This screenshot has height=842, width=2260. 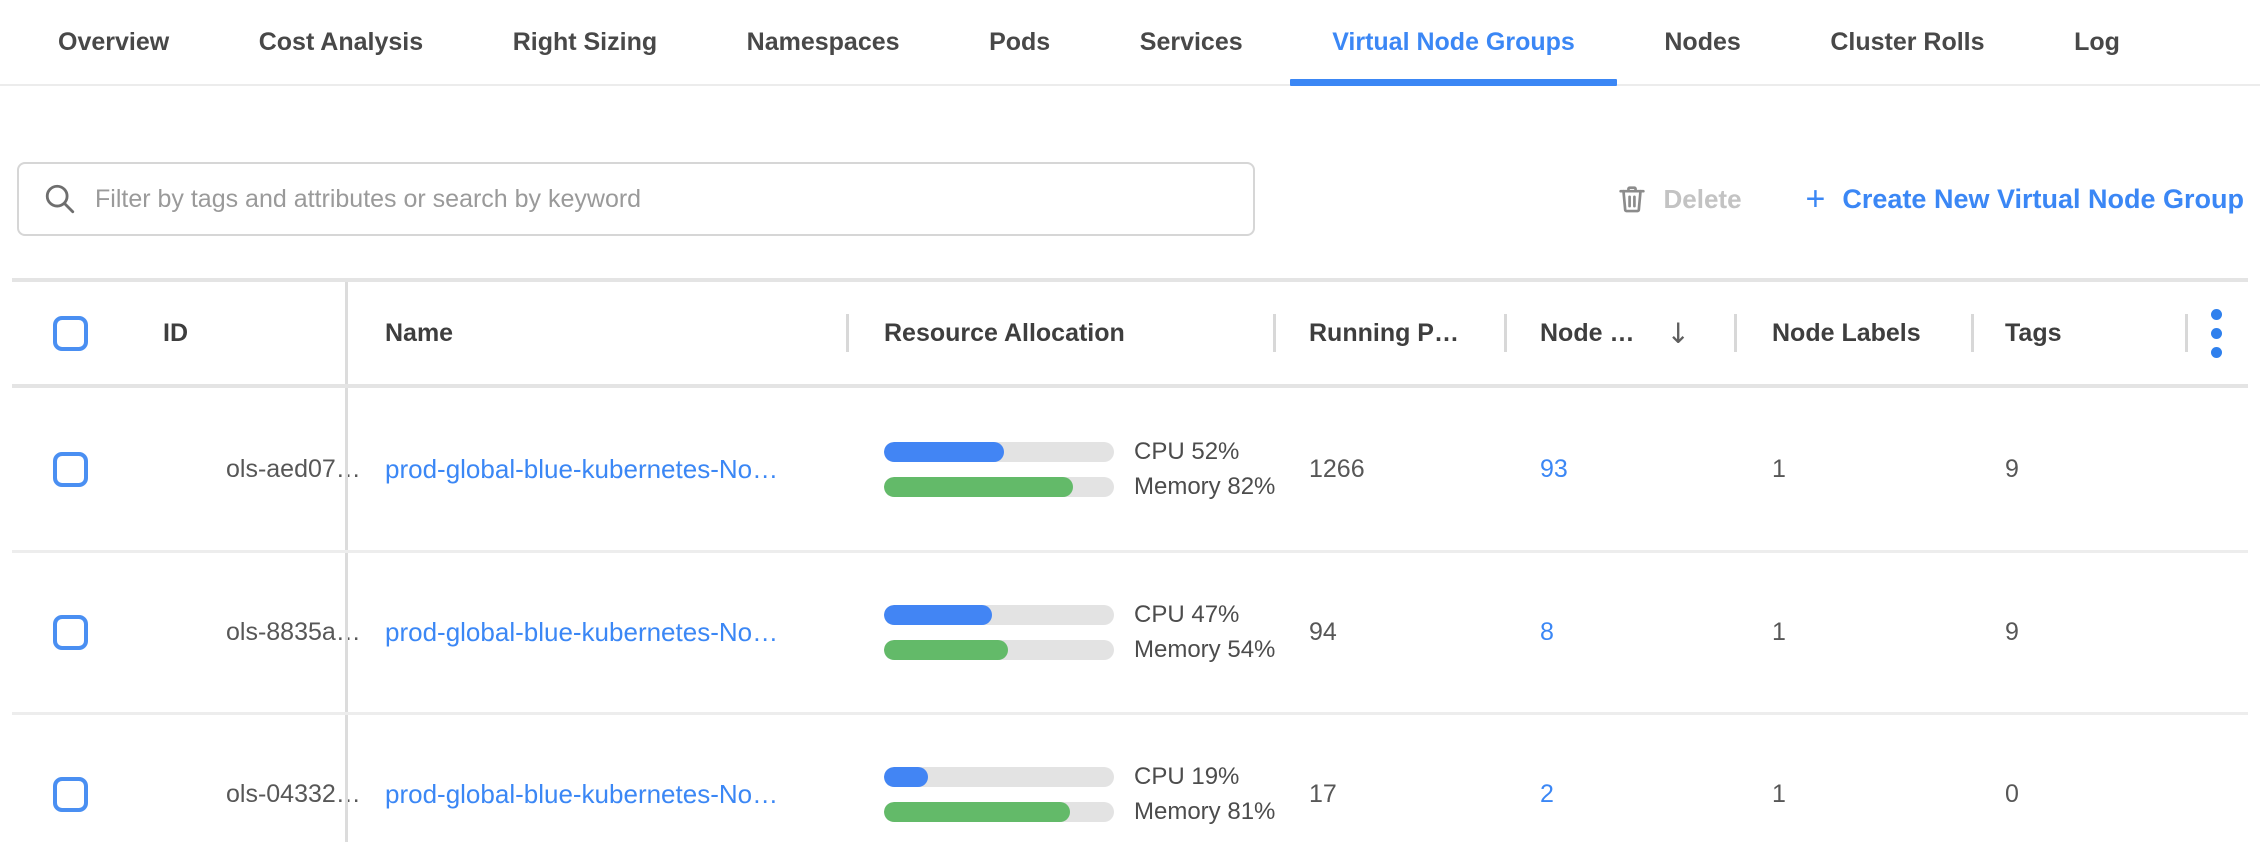 I want to click on row-tags: 0, so click(x=2012, y=794).